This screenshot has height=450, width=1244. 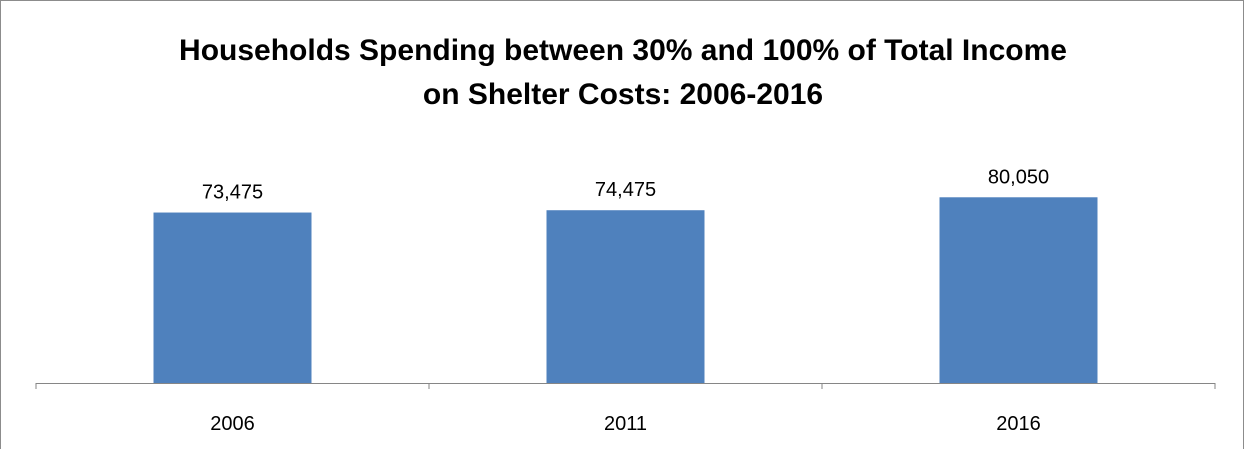 What do you see at coordinates (1018, 424) in the screenshot?
I see `x-tick-label-2016: 2016` at bounding box center [1018, 424].